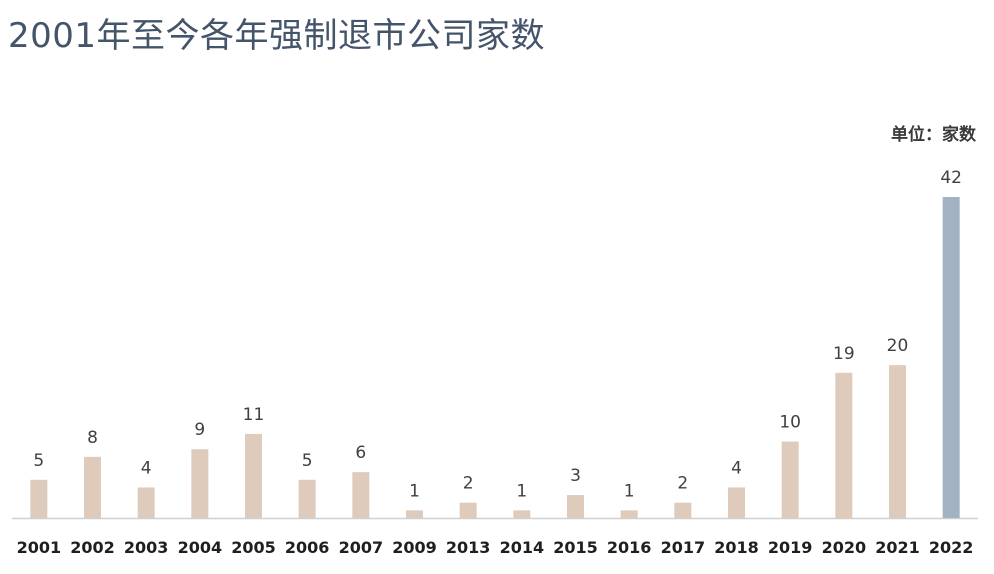  What do you see at coordinates (844, 445) in the screenshot?
I see `bar-2020` at bounding box center [844, 445].